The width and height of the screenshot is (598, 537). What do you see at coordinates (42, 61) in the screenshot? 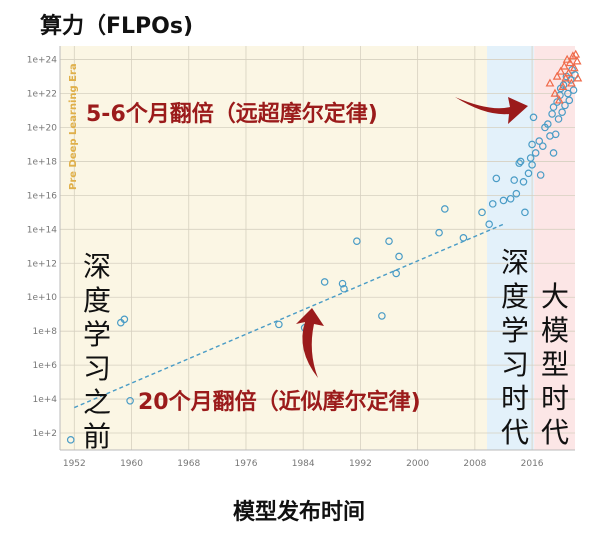
I see `y-tick-label: 1e+24` at bounding box center [42, 61].